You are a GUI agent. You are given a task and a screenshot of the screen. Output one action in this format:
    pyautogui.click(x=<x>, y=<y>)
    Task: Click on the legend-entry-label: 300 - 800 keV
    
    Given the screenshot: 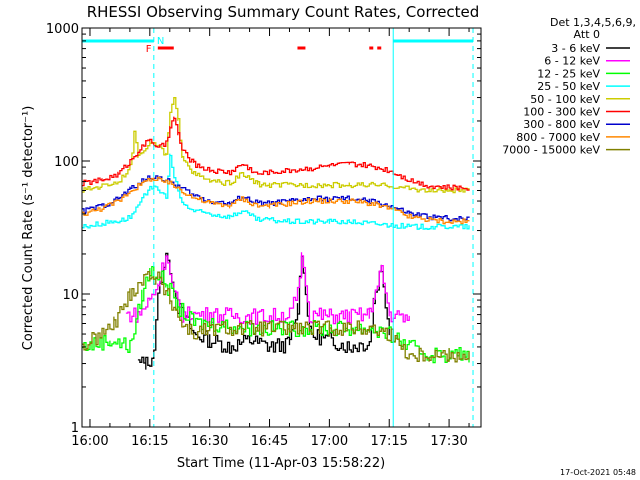 What is the action you would take?
    pyautogui.click(x=561, y=124)
    